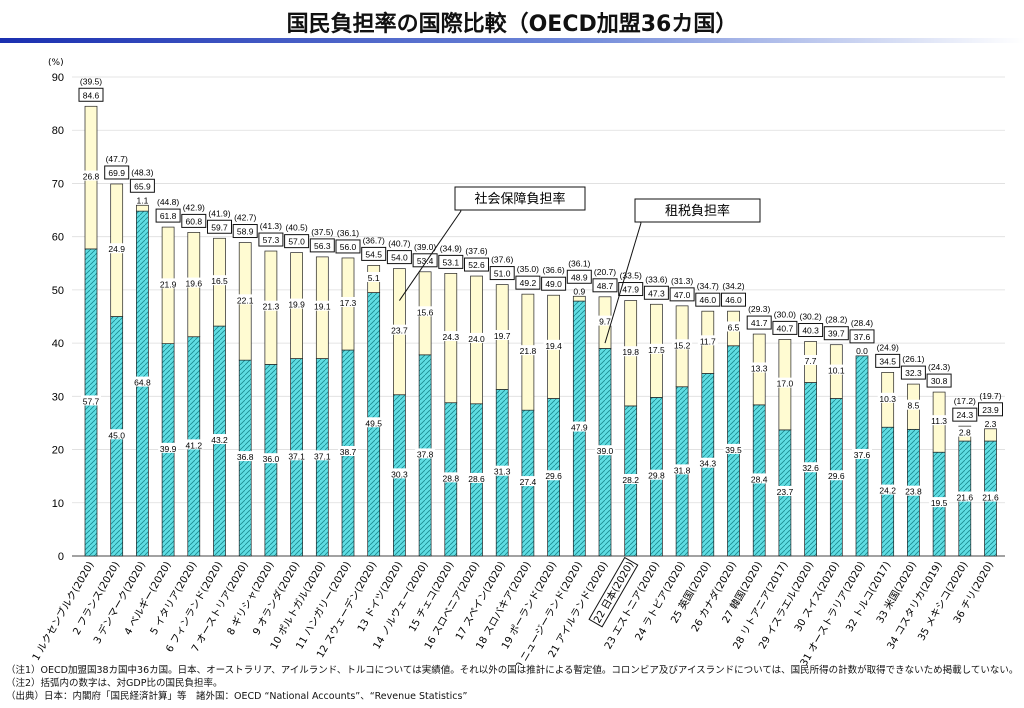 Image resolution: width=1024 pixels, height=708 pixels. Describe the element at coordinates (142, 172) in the screenshot. I see `gdp-ratio-label: (48.3)` at that location.